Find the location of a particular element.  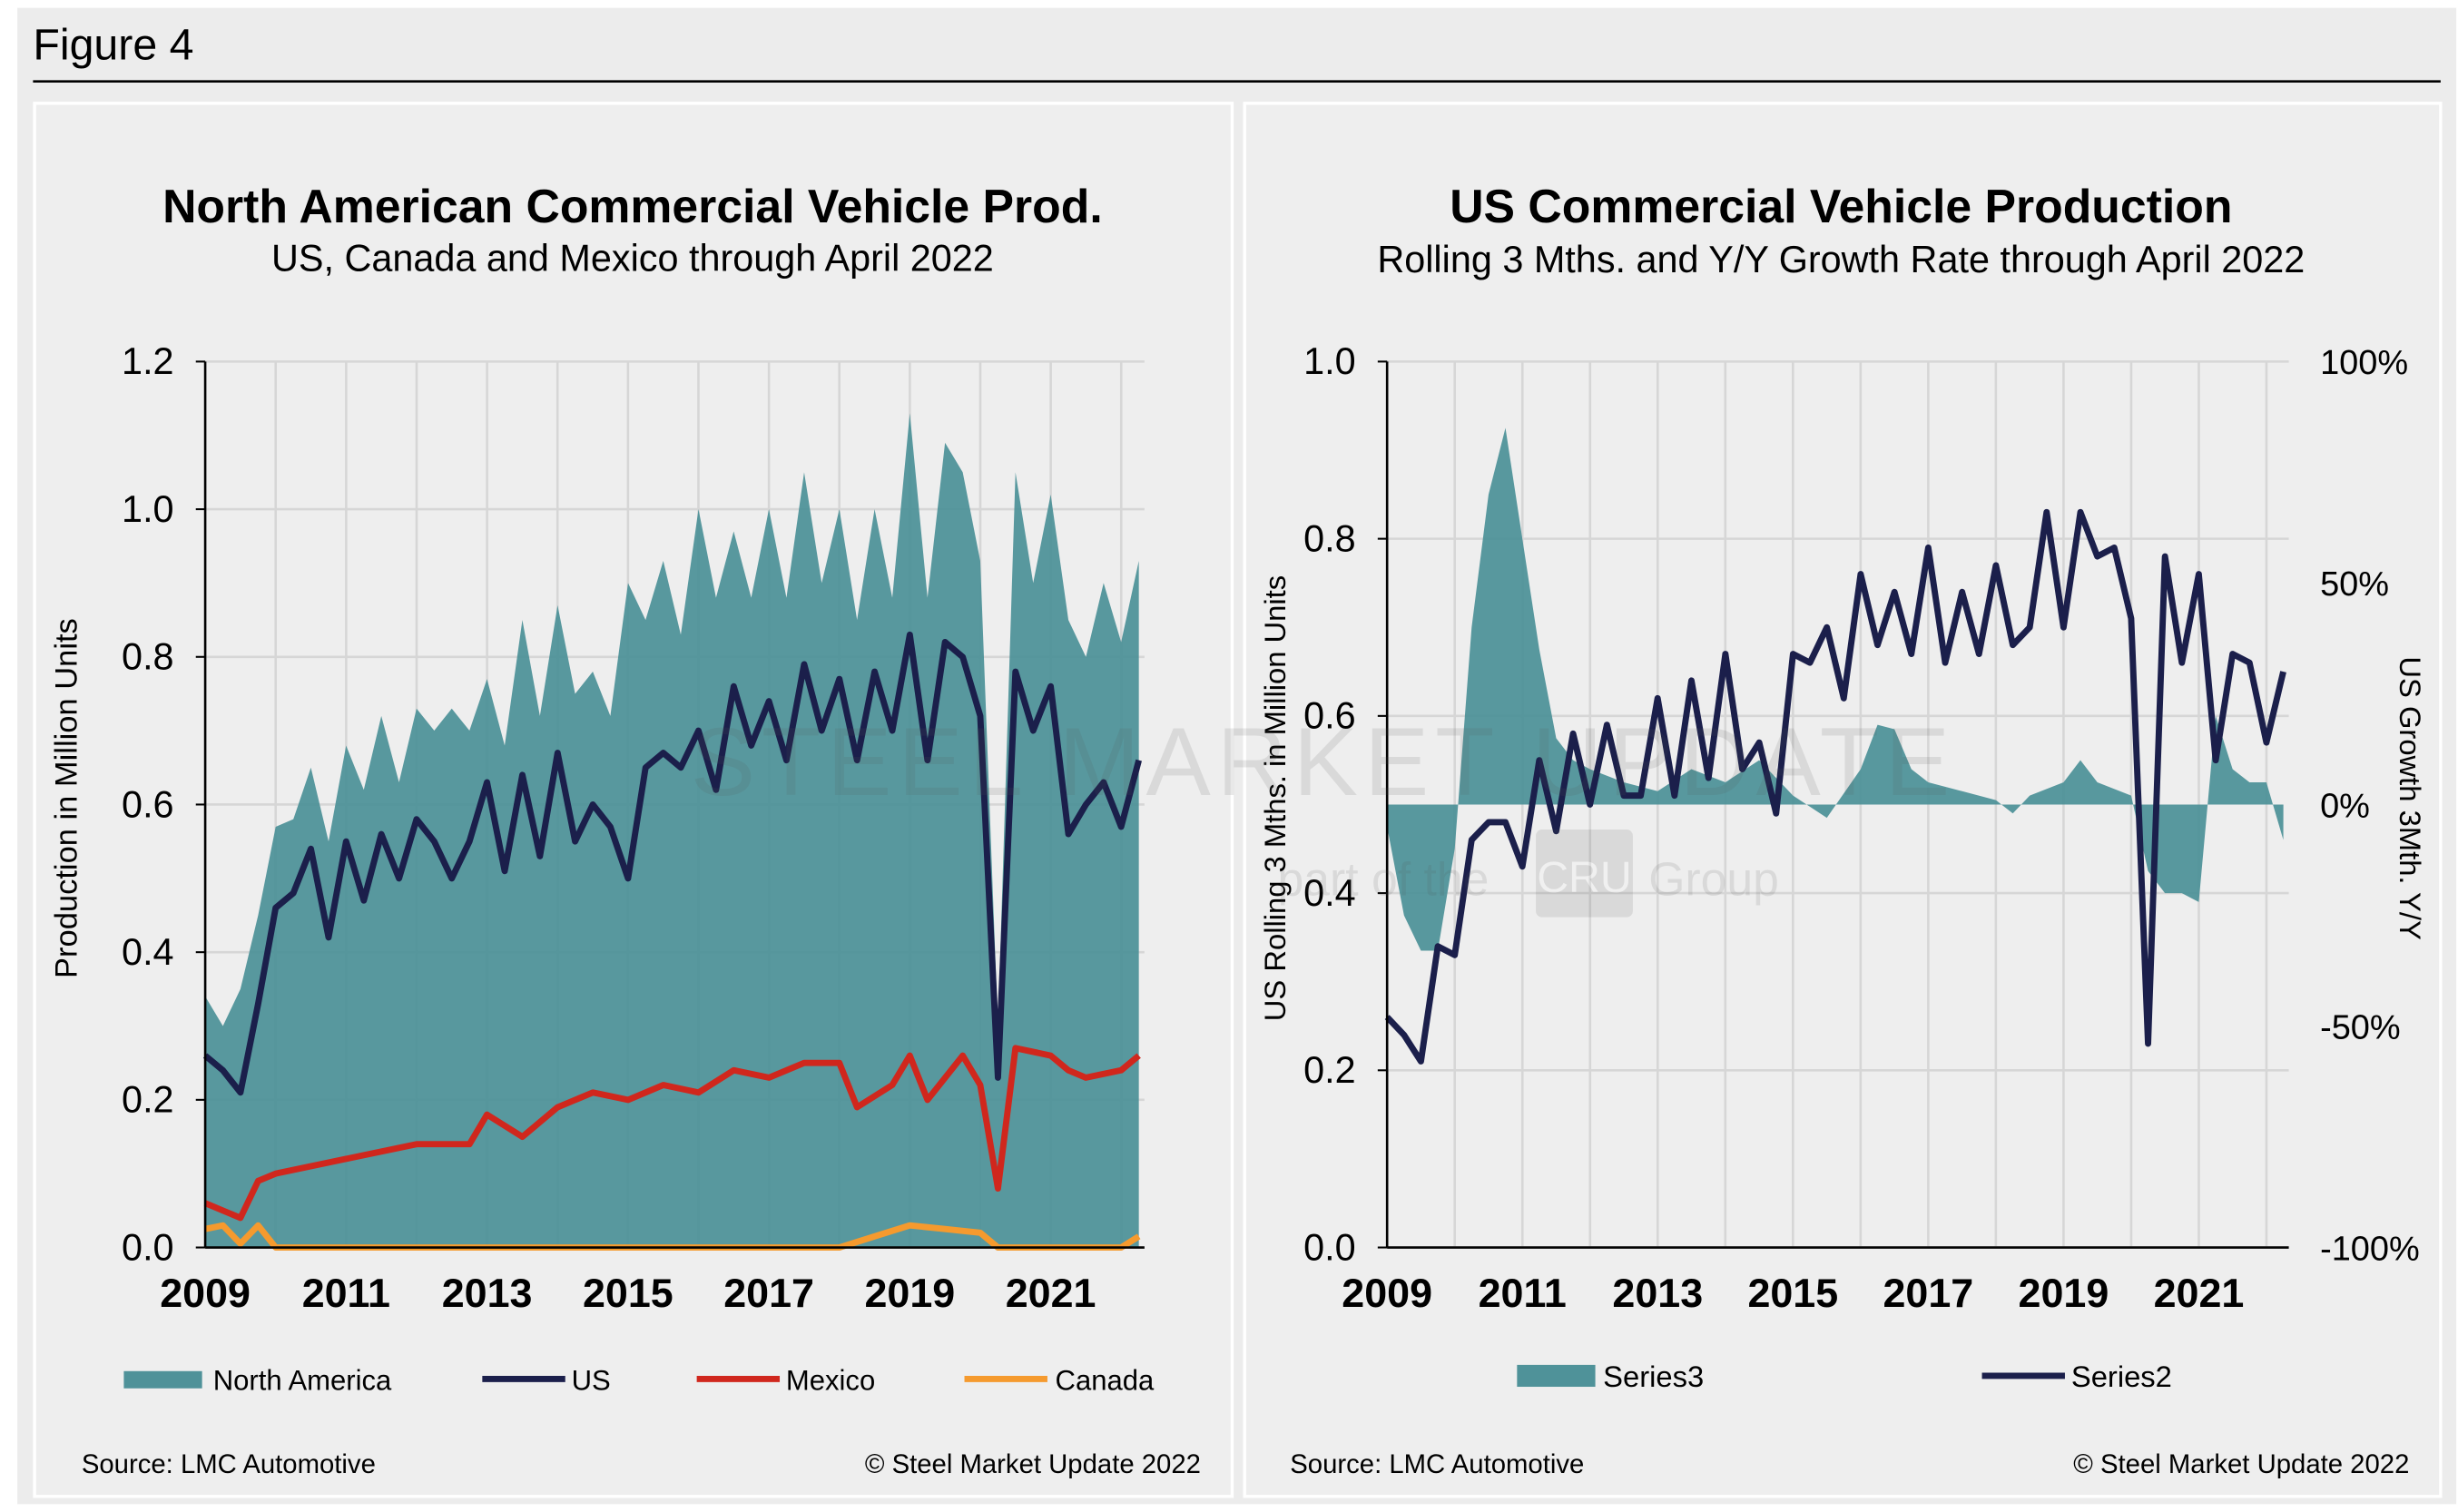

right-y-axis-label: US Rolling 3 Mths. in Million Units is located at coordinates (1275, 798).